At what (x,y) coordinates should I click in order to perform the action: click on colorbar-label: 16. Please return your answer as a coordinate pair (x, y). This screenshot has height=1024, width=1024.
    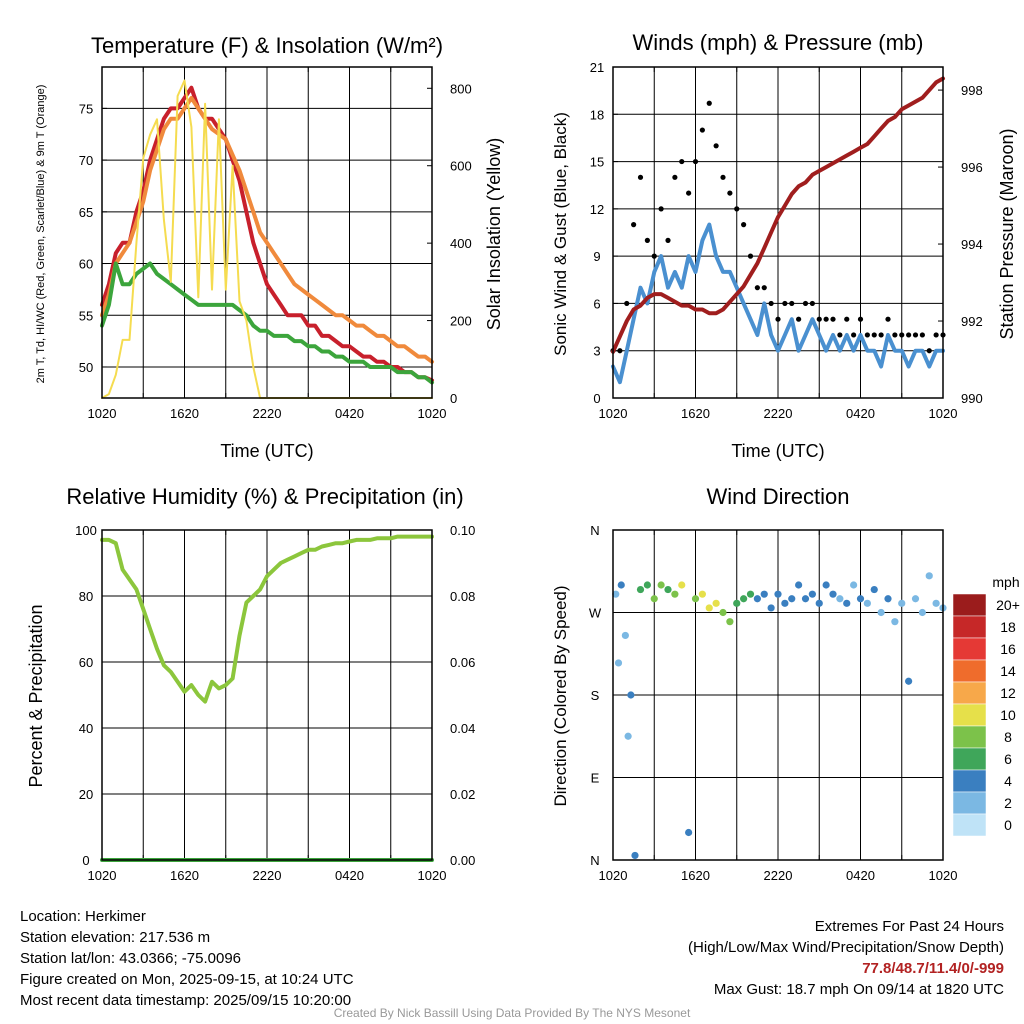
    Looking at the image, I should click on (1008, 649).